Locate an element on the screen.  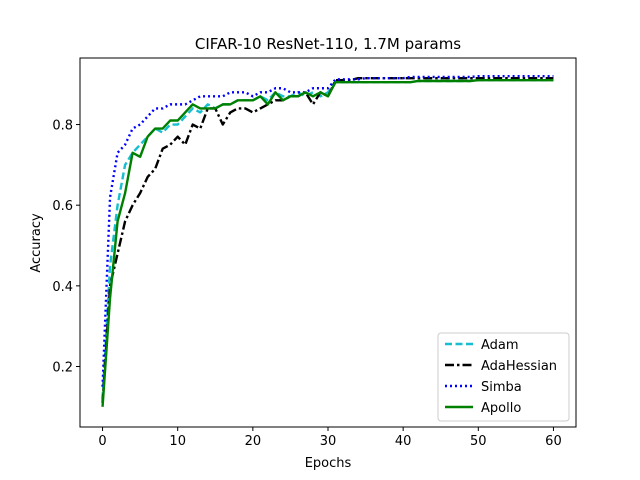
x-tick-label: 40 is located at coordinates (403, 441).